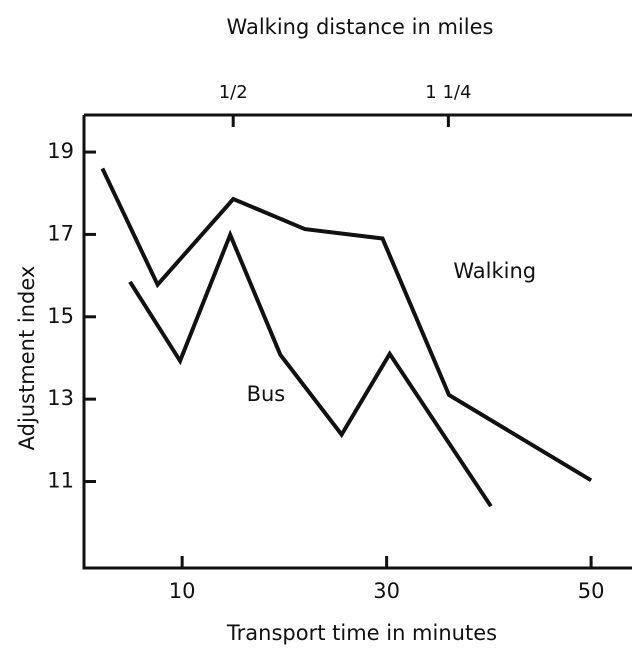 This screenshot has width=635, height=648. What do you see at coordinates (266, 394) in the screenshot?
I see `series-label: Bus` at bounding box center [266, 394].